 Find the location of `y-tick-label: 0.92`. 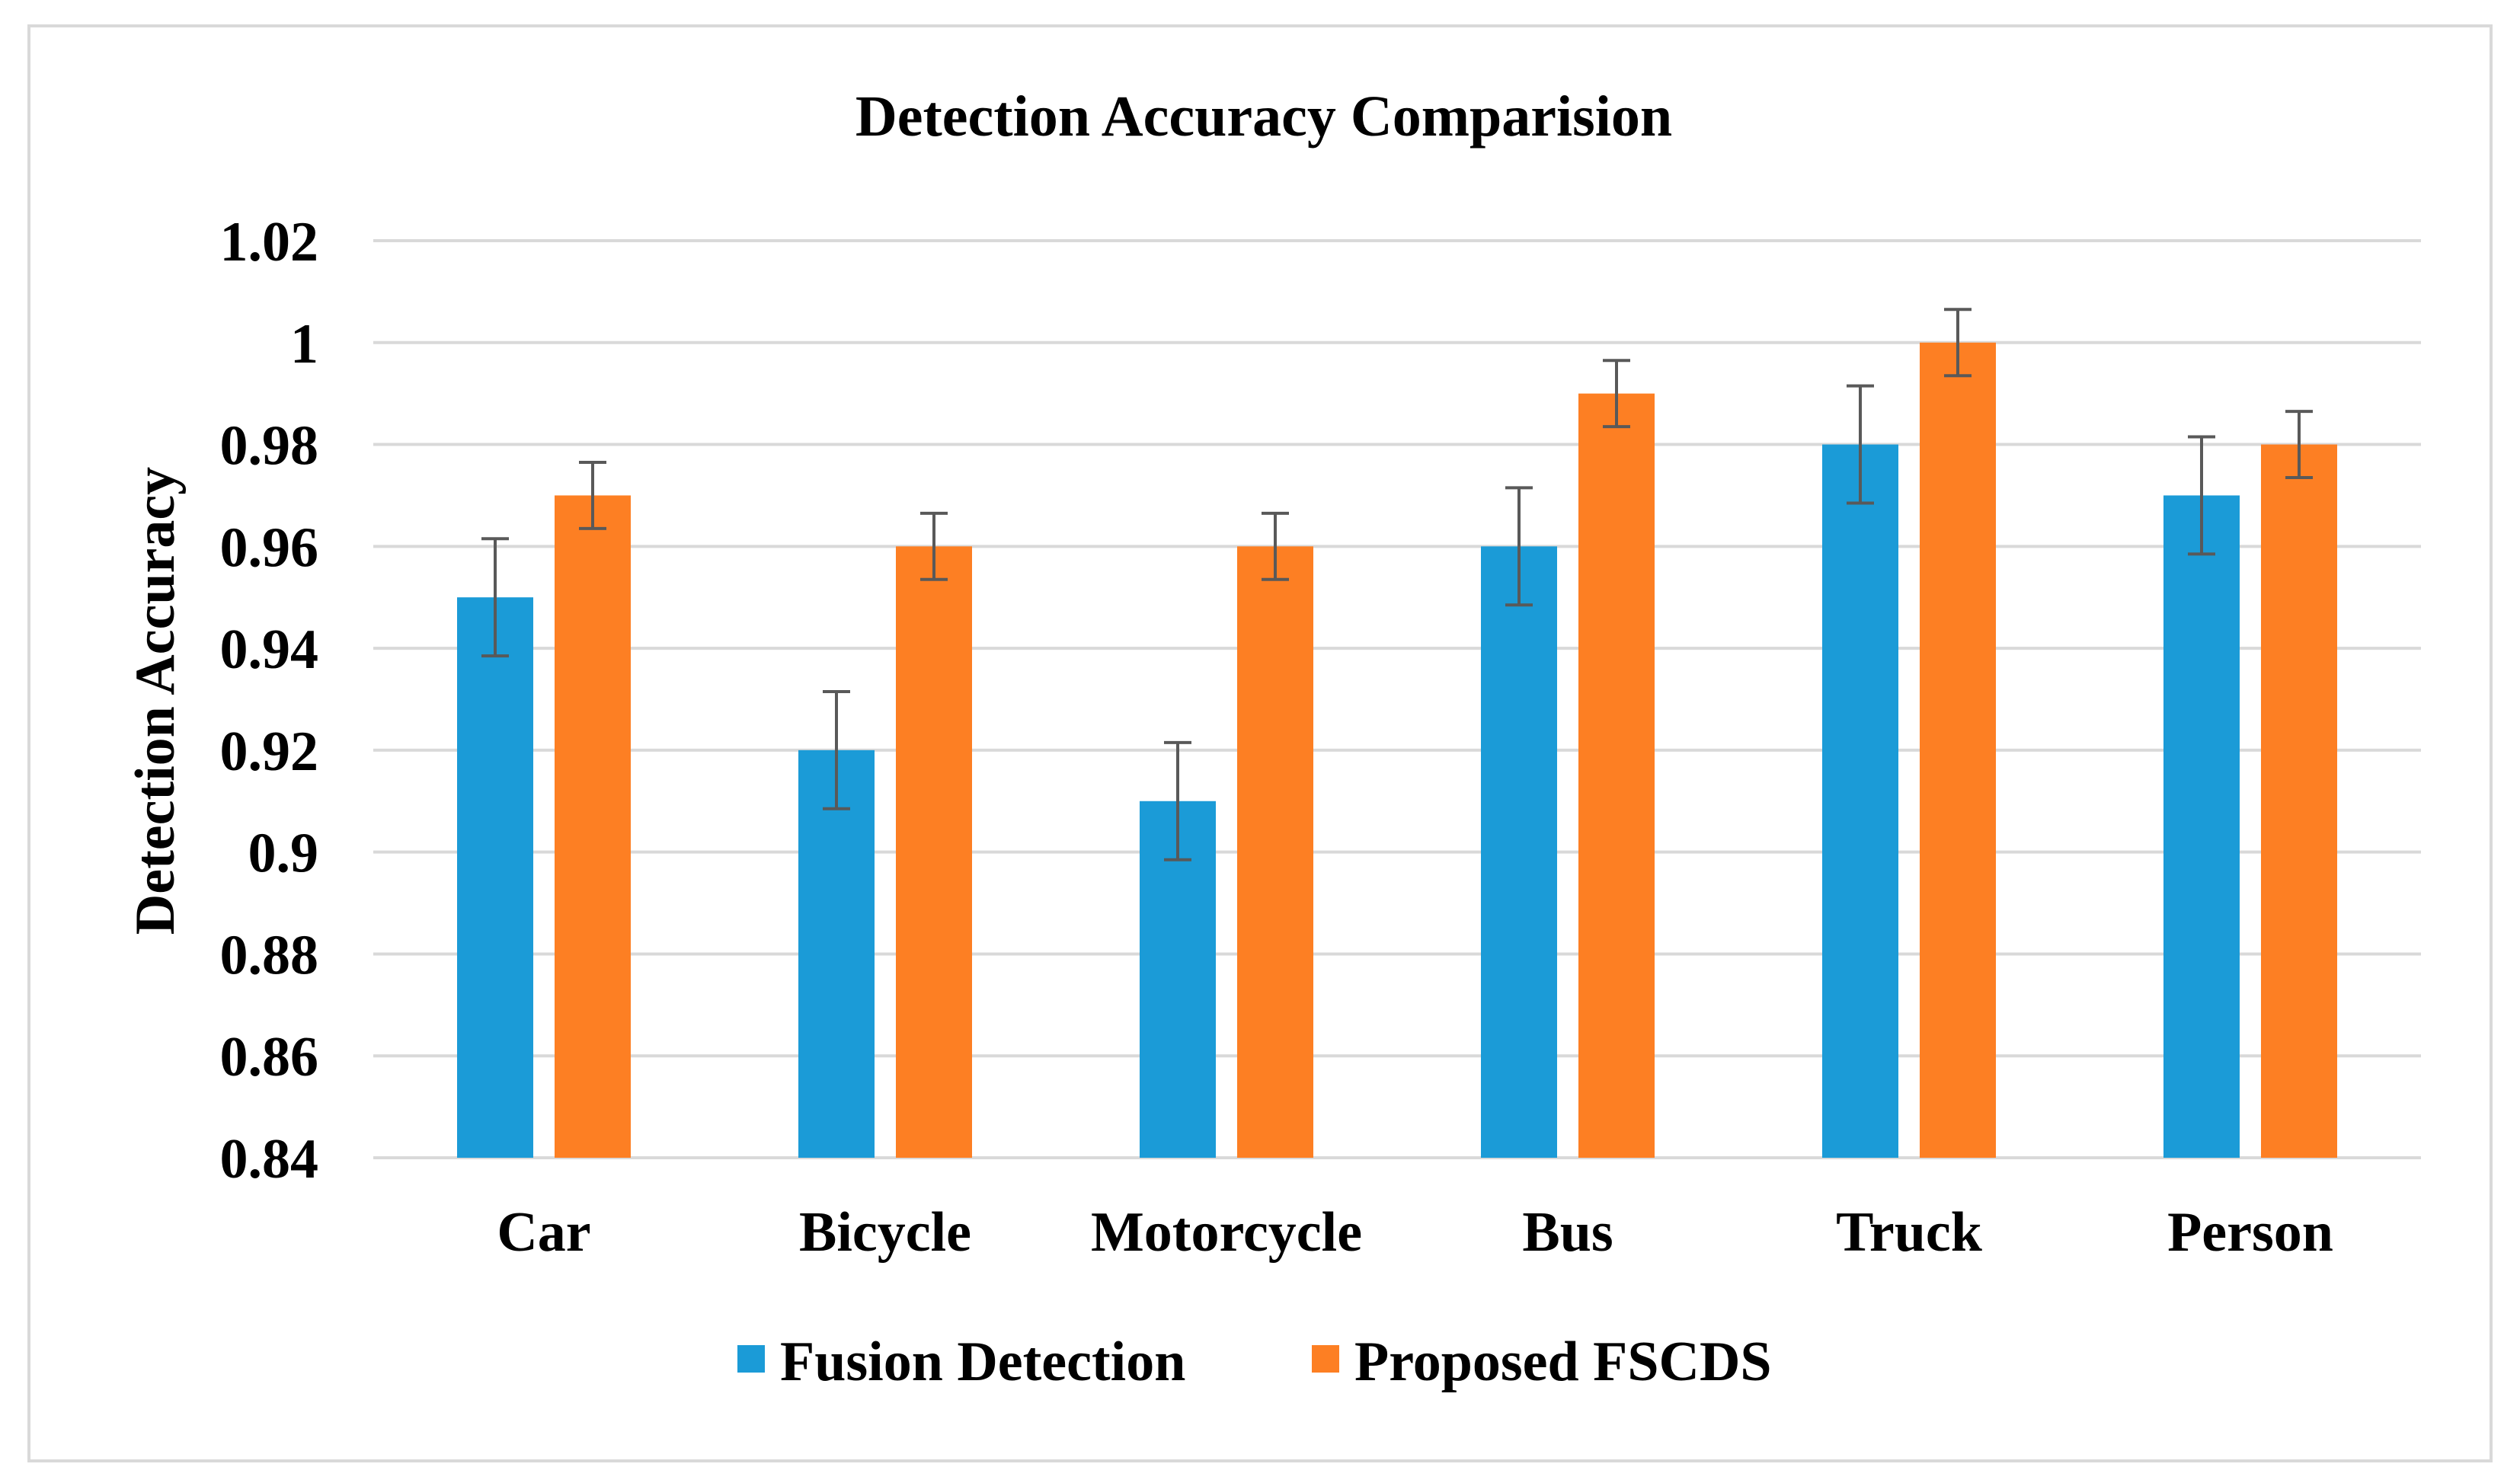

y-tick-label: 0.92 is located at coordinates (269, 752).